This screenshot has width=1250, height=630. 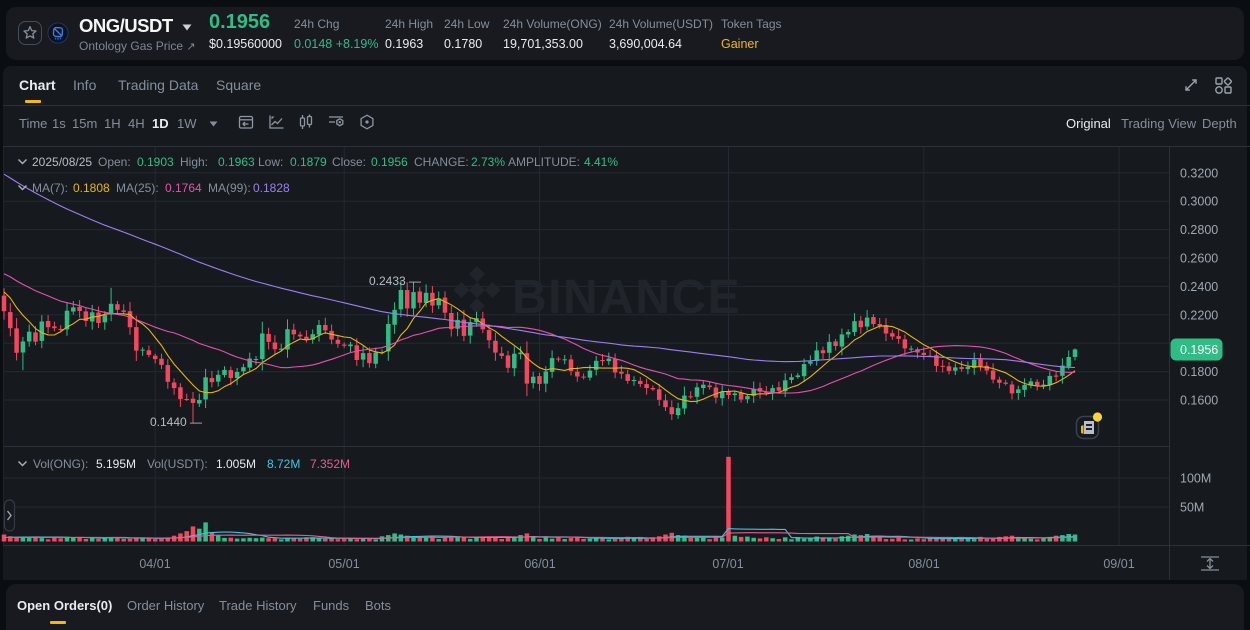 What do you see at coordinates (1199, 401) in the screenshot?
I see `svg-text: 0.1600` at bounding box center [1199, 401].